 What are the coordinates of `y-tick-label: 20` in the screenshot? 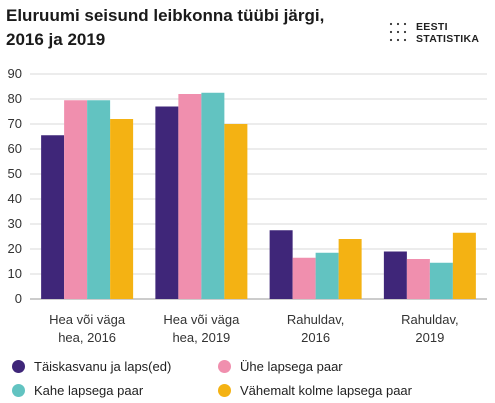 It's located at (15, 248).